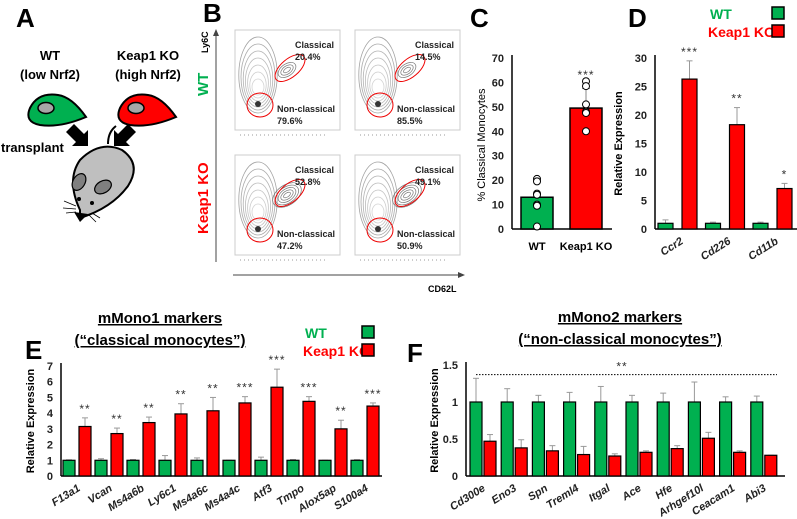 Image resolution: width=797 pixels, height=519 pixels. I want to click on non-classical-percent: 50.9%, so click(410, 246).